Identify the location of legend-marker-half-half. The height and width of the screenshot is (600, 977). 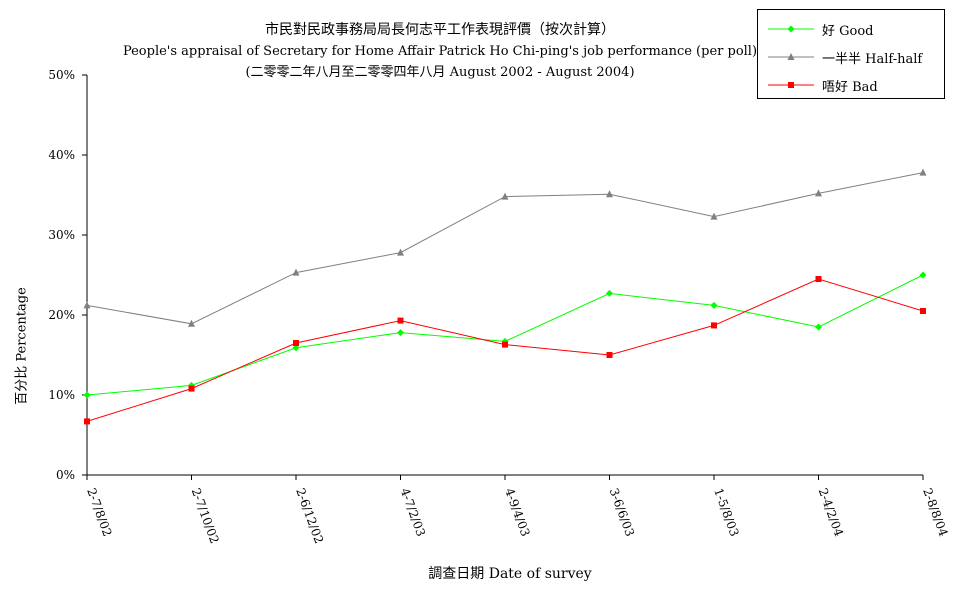
(791, 56).